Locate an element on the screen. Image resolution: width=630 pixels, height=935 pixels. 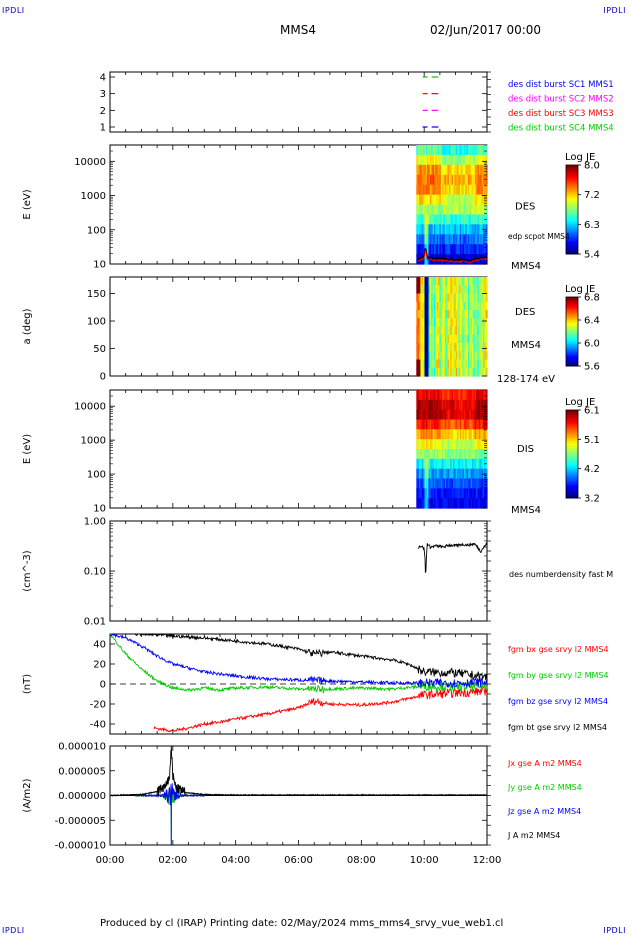
series-legend-label: Jx gse A m2 MMS4 is located at coordinates (544, 763).